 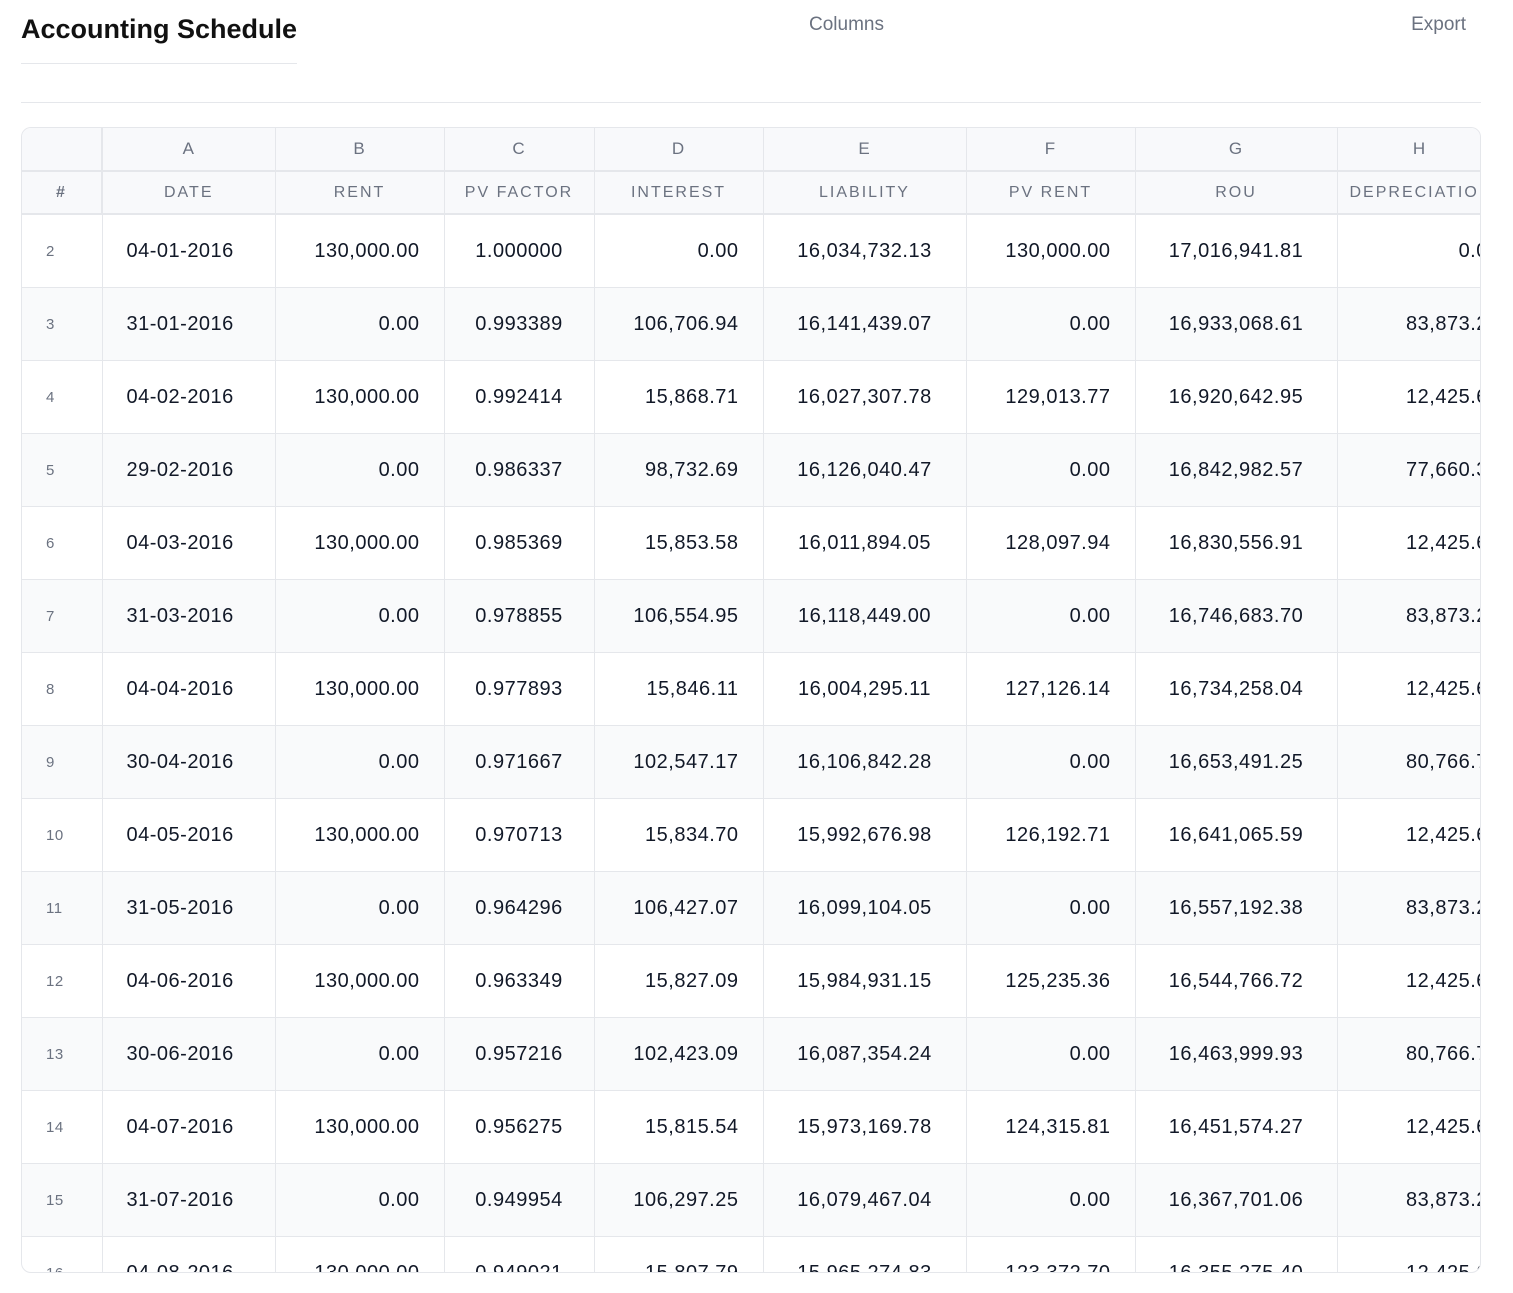 I want to click on rou-cell: 16,355,275.40, so click(x=1236, y=1254).